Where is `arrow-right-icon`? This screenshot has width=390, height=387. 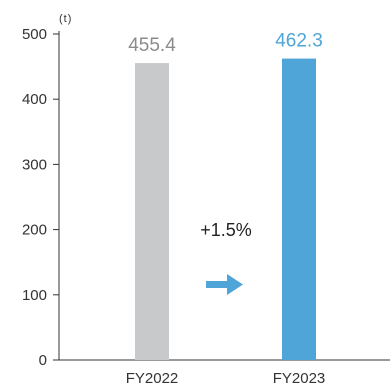
arrow-right-icon is located at coordinates (224, 284).